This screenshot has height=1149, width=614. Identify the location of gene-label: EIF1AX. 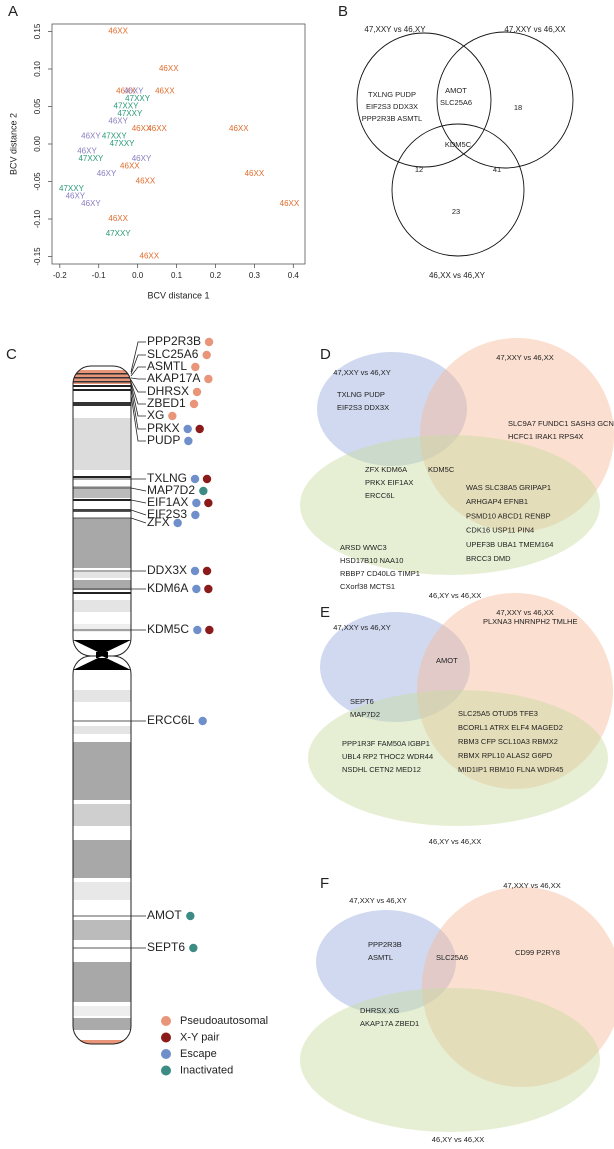
(167, 502).